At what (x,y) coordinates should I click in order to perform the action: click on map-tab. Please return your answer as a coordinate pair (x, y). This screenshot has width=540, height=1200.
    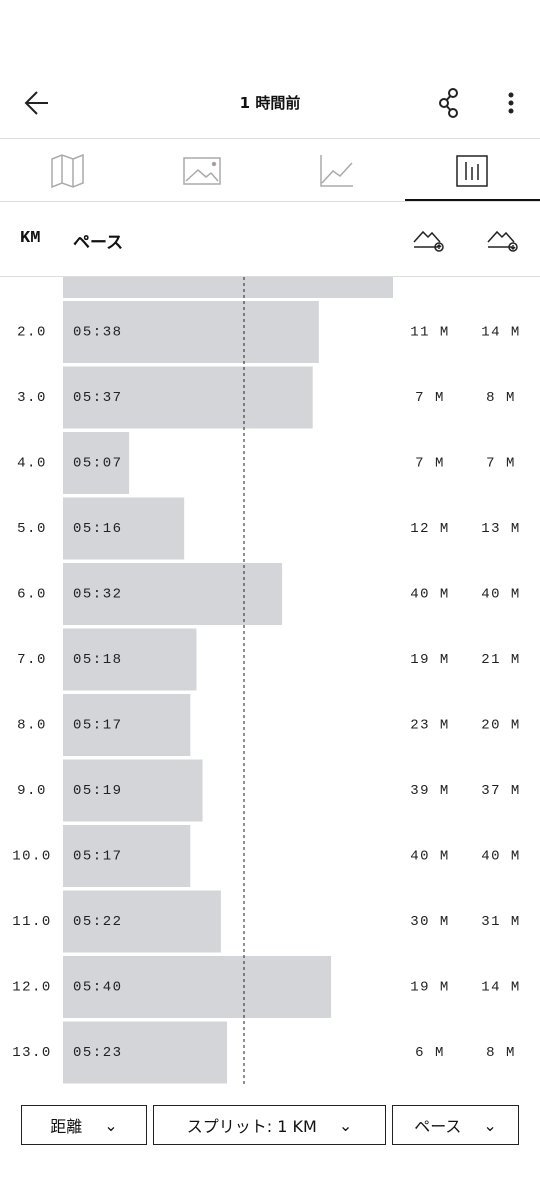
    Looking at the image, I should click on (67, 171).